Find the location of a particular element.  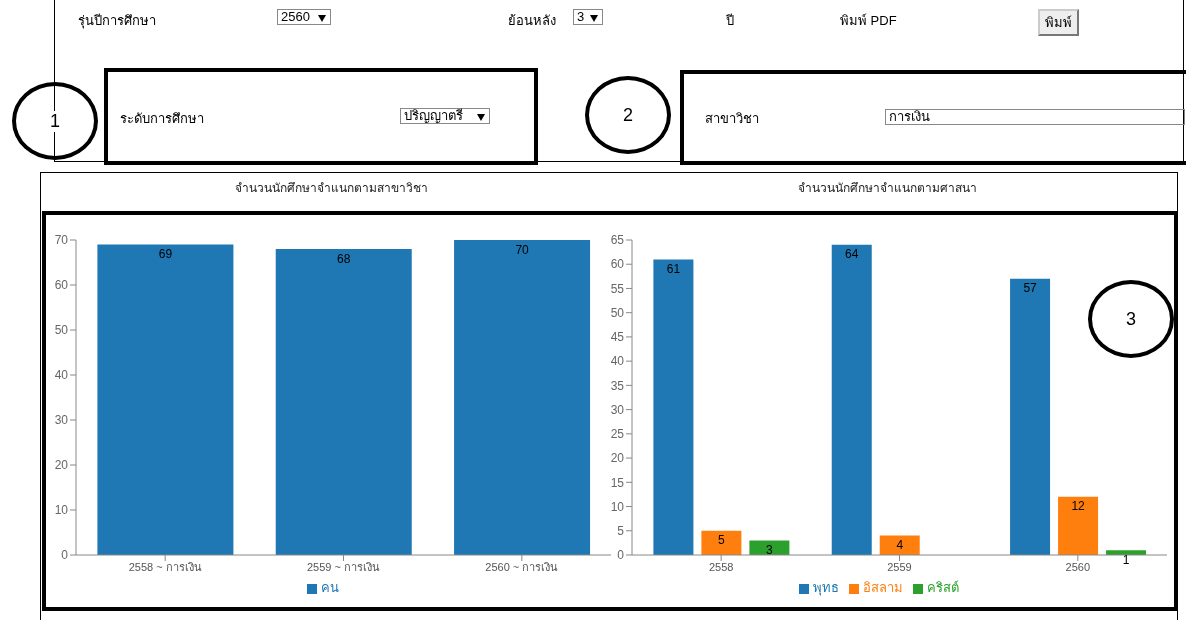

data-label: 3 is located at coordinates (770, 549).